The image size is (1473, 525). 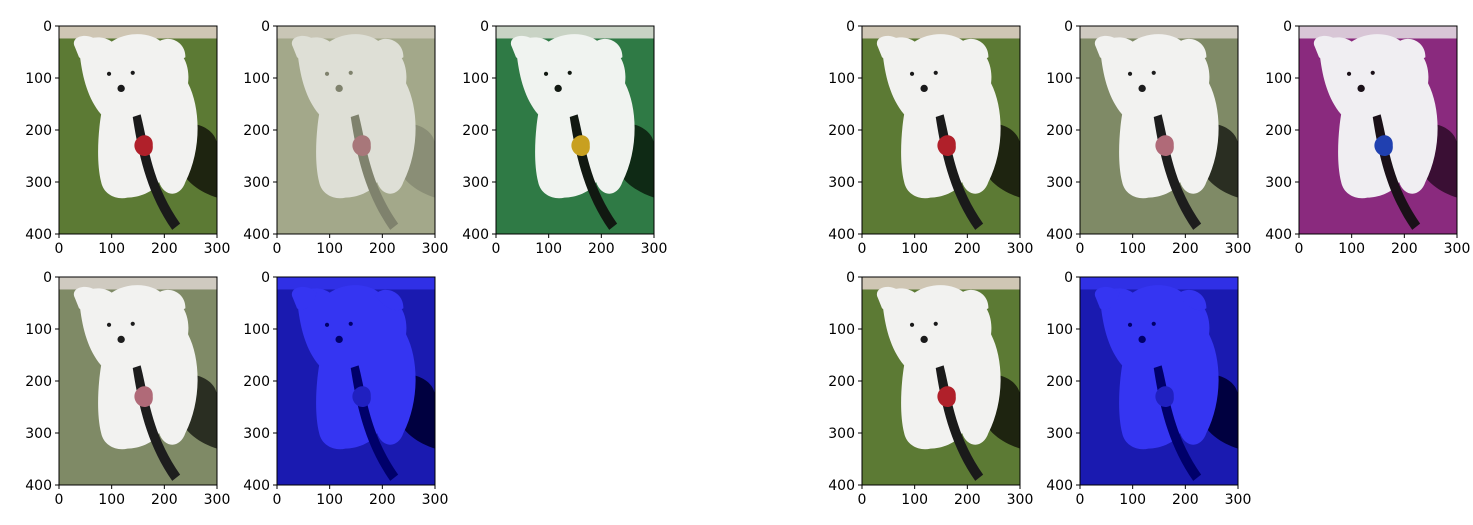 I want to click on subplot-2: 0 100 200 300 0 100 200 300 400, so click(x=345, y=138).